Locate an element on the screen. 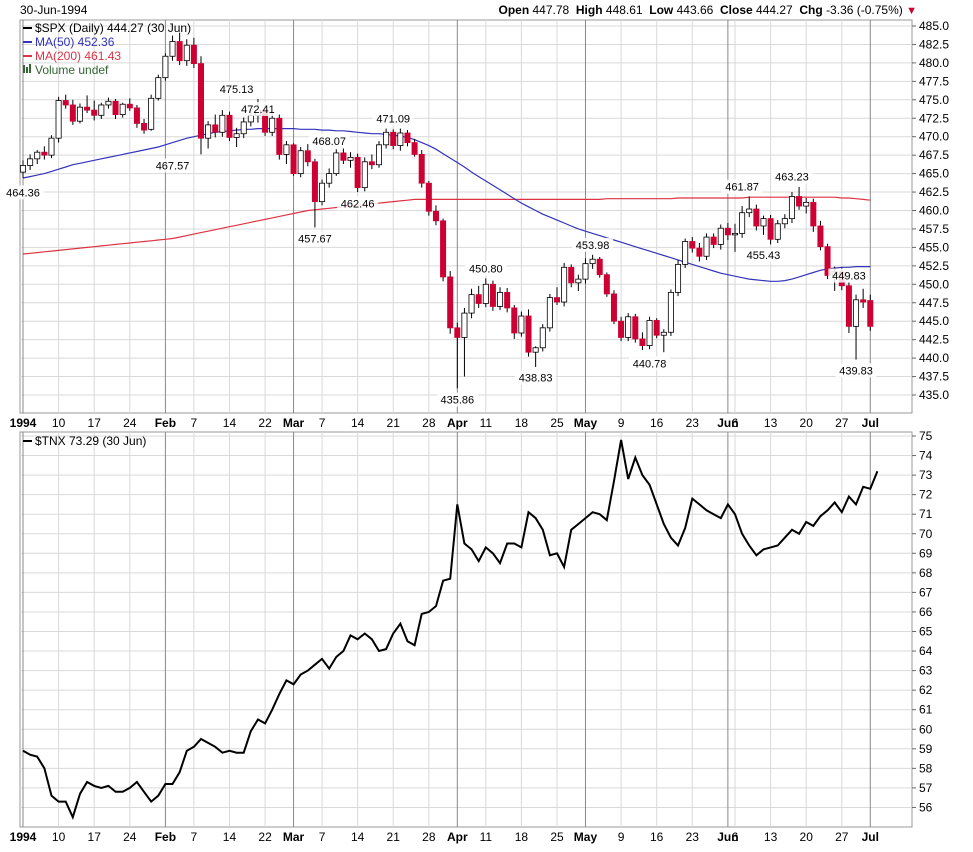 The image size is (973, 852). high-label: High is located at coordinates (589, 10).